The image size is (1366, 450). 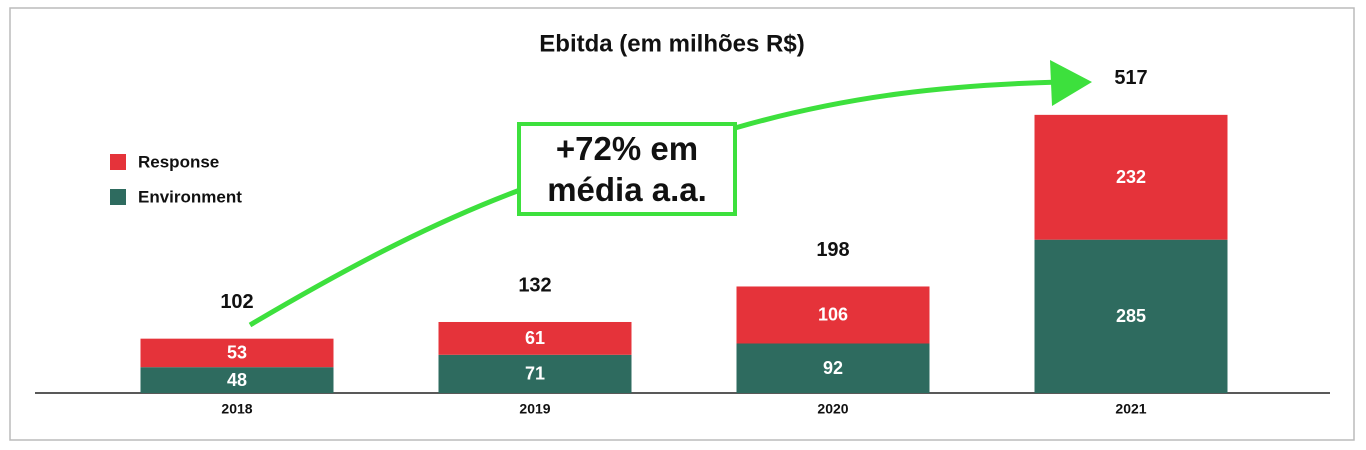 I want to click on legend-label: Environment, so click(x=190, y=196).